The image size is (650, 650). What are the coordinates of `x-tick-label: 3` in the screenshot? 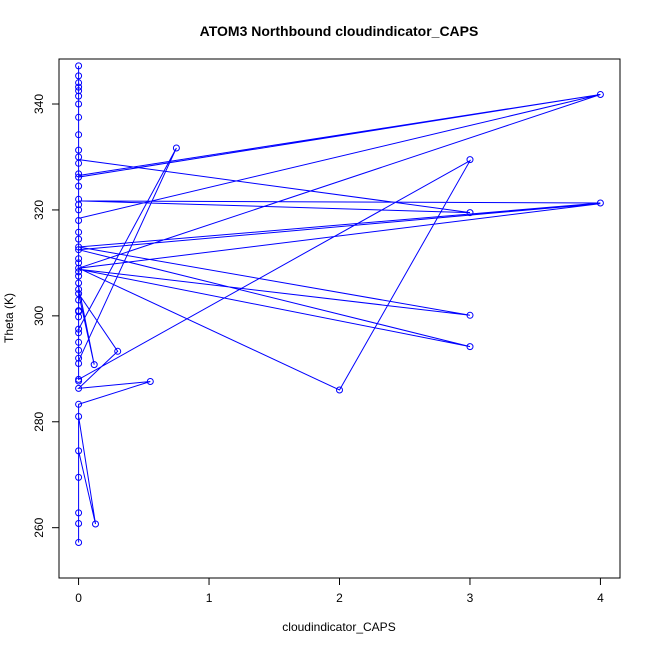 It's located at (470, 598).